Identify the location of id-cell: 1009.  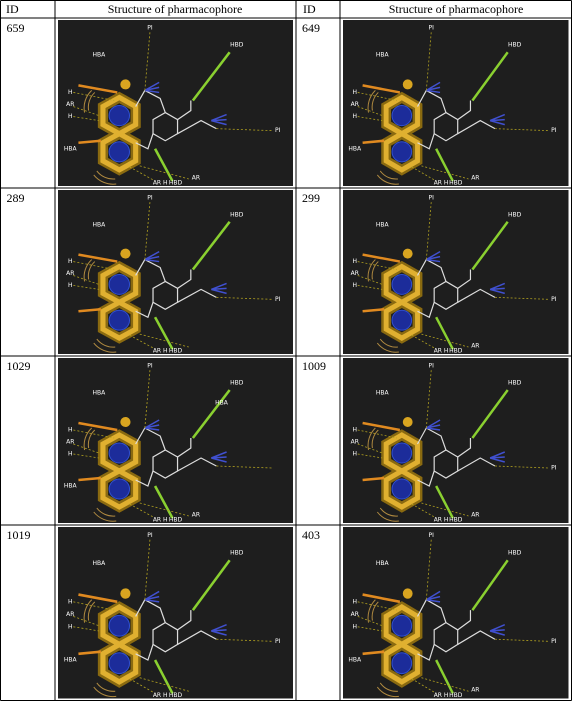
(314, 366).